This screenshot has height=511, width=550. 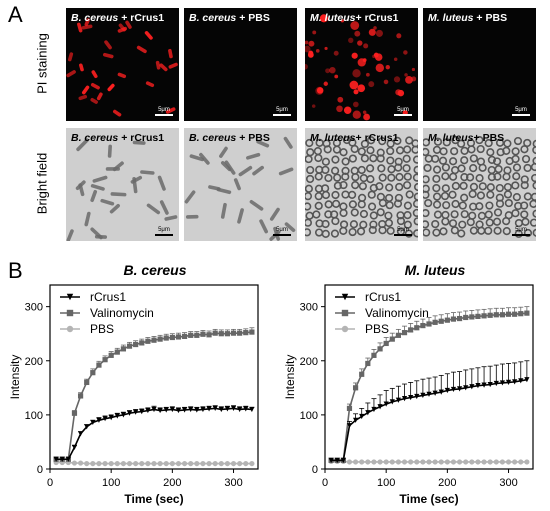 I want to click on row-label-pi-staining: PI staining, so click(x=42, y=63).